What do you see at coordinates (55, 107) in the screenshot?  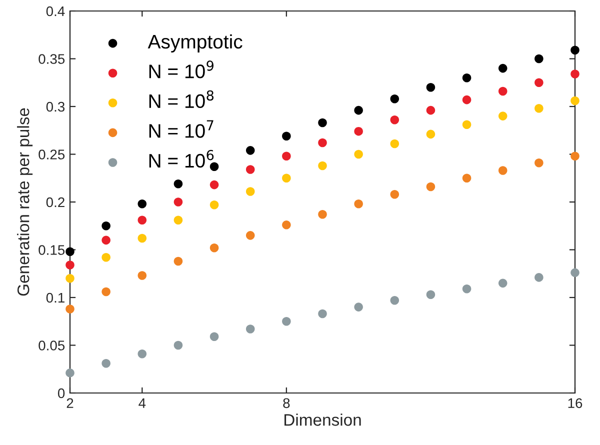 I see `y-tick-label: 0.3` at bounding box center [55, 107].